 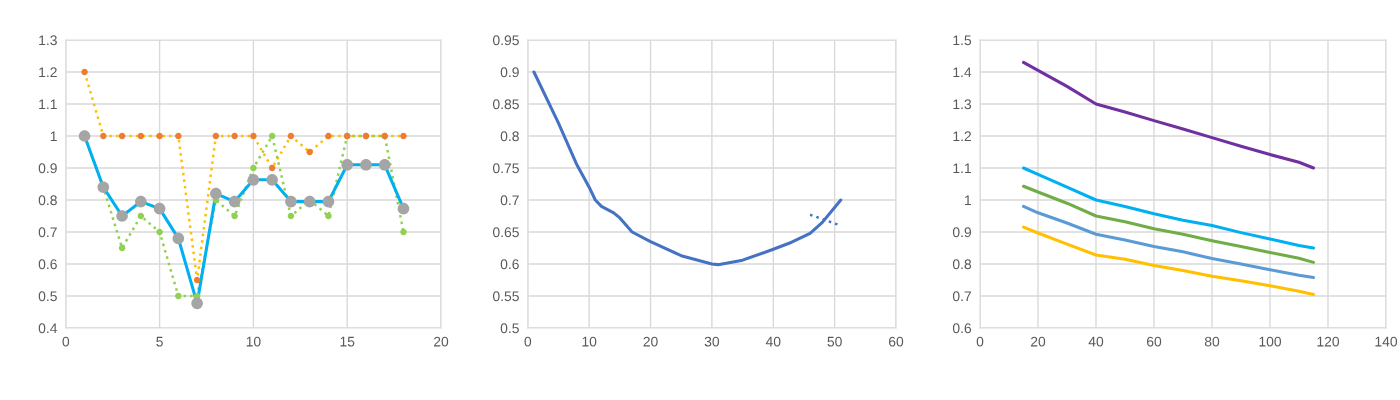 What do you see at coordinates (505, 296) in the screenshot?
I see `y-tick-label: 0.55` at bounding box center [505, 296].